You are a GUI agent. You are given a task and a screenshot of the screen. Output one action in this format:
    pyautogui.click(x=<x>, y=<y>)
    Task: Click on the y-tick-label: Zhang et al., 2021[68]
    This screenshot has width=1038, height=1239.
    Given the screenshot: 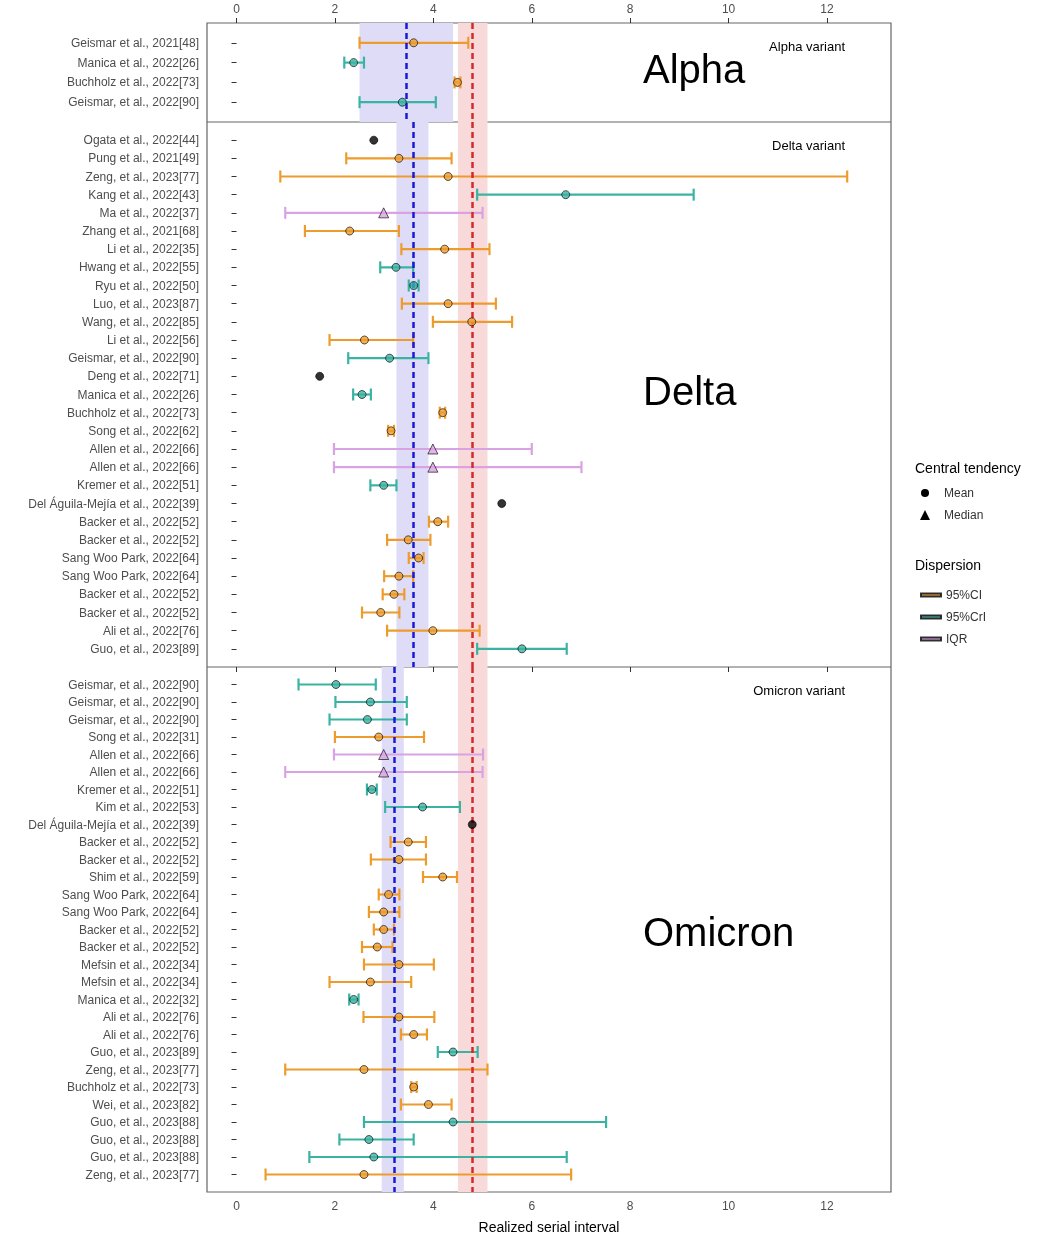 What is the action you would take?
    pyautogui.click(x=140, y=231)
    